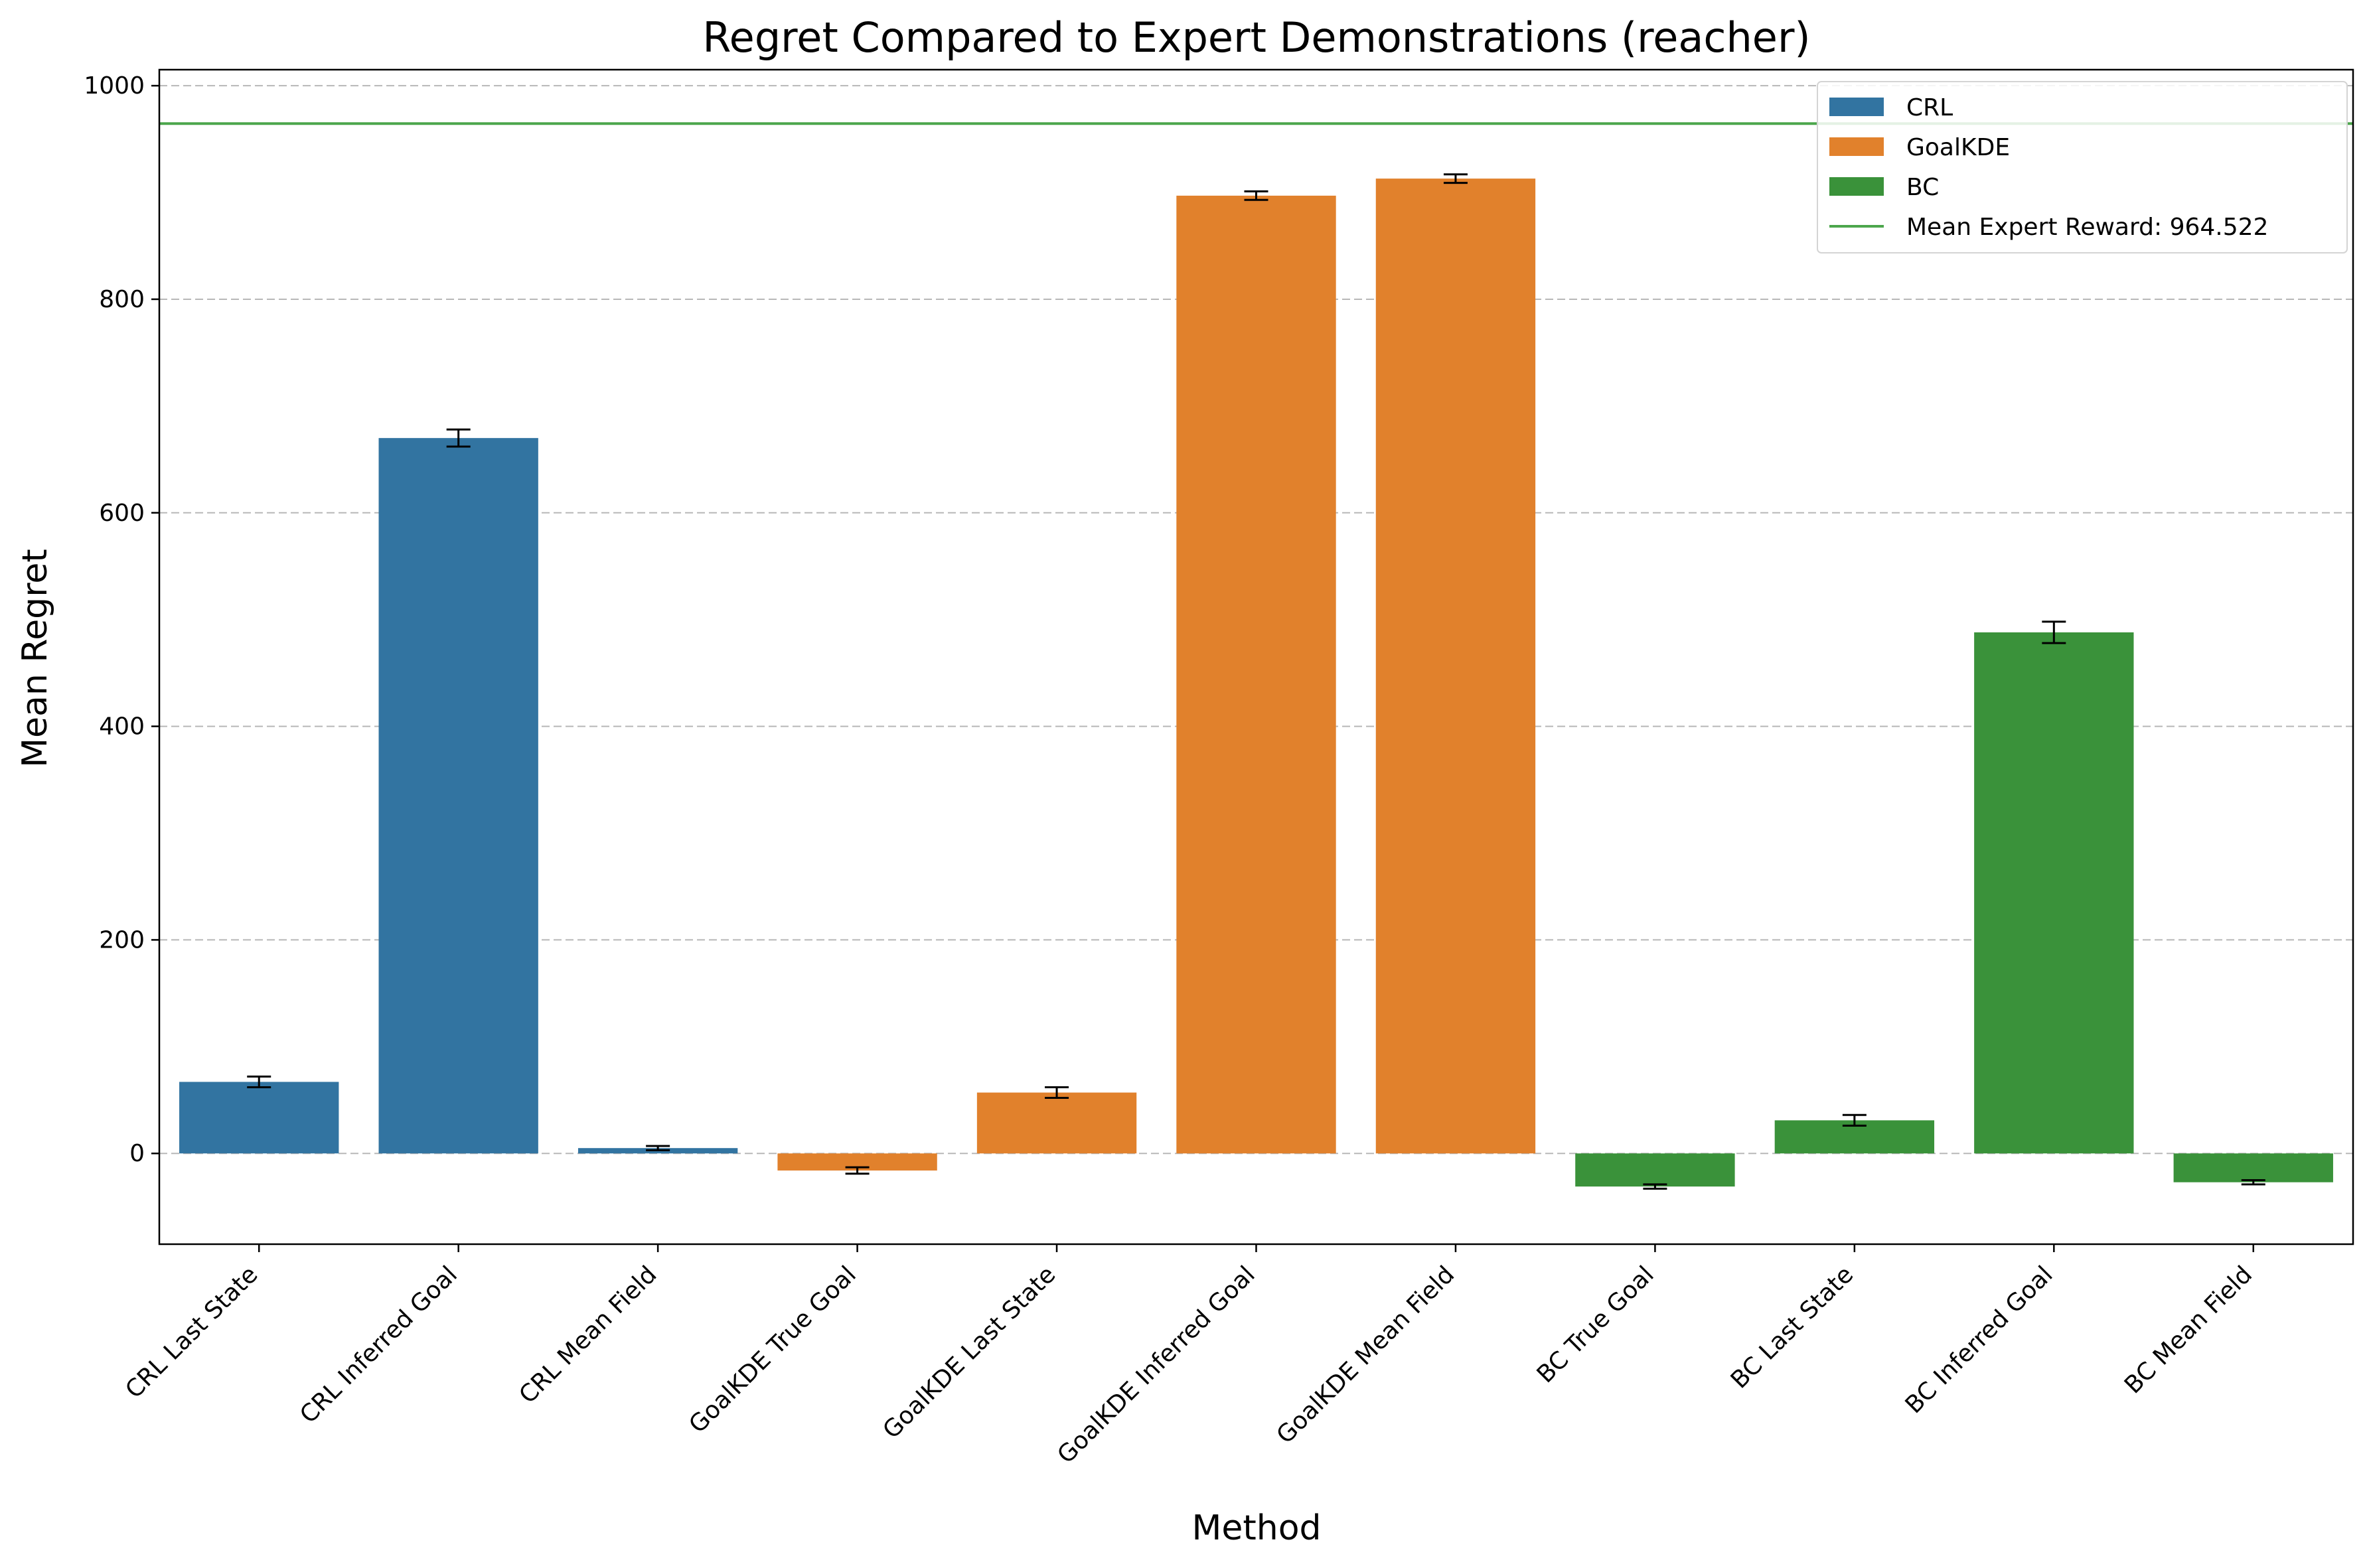 The image size is (2369, 1568). I want to click on y-tick-label: 200, so click(122, 940).